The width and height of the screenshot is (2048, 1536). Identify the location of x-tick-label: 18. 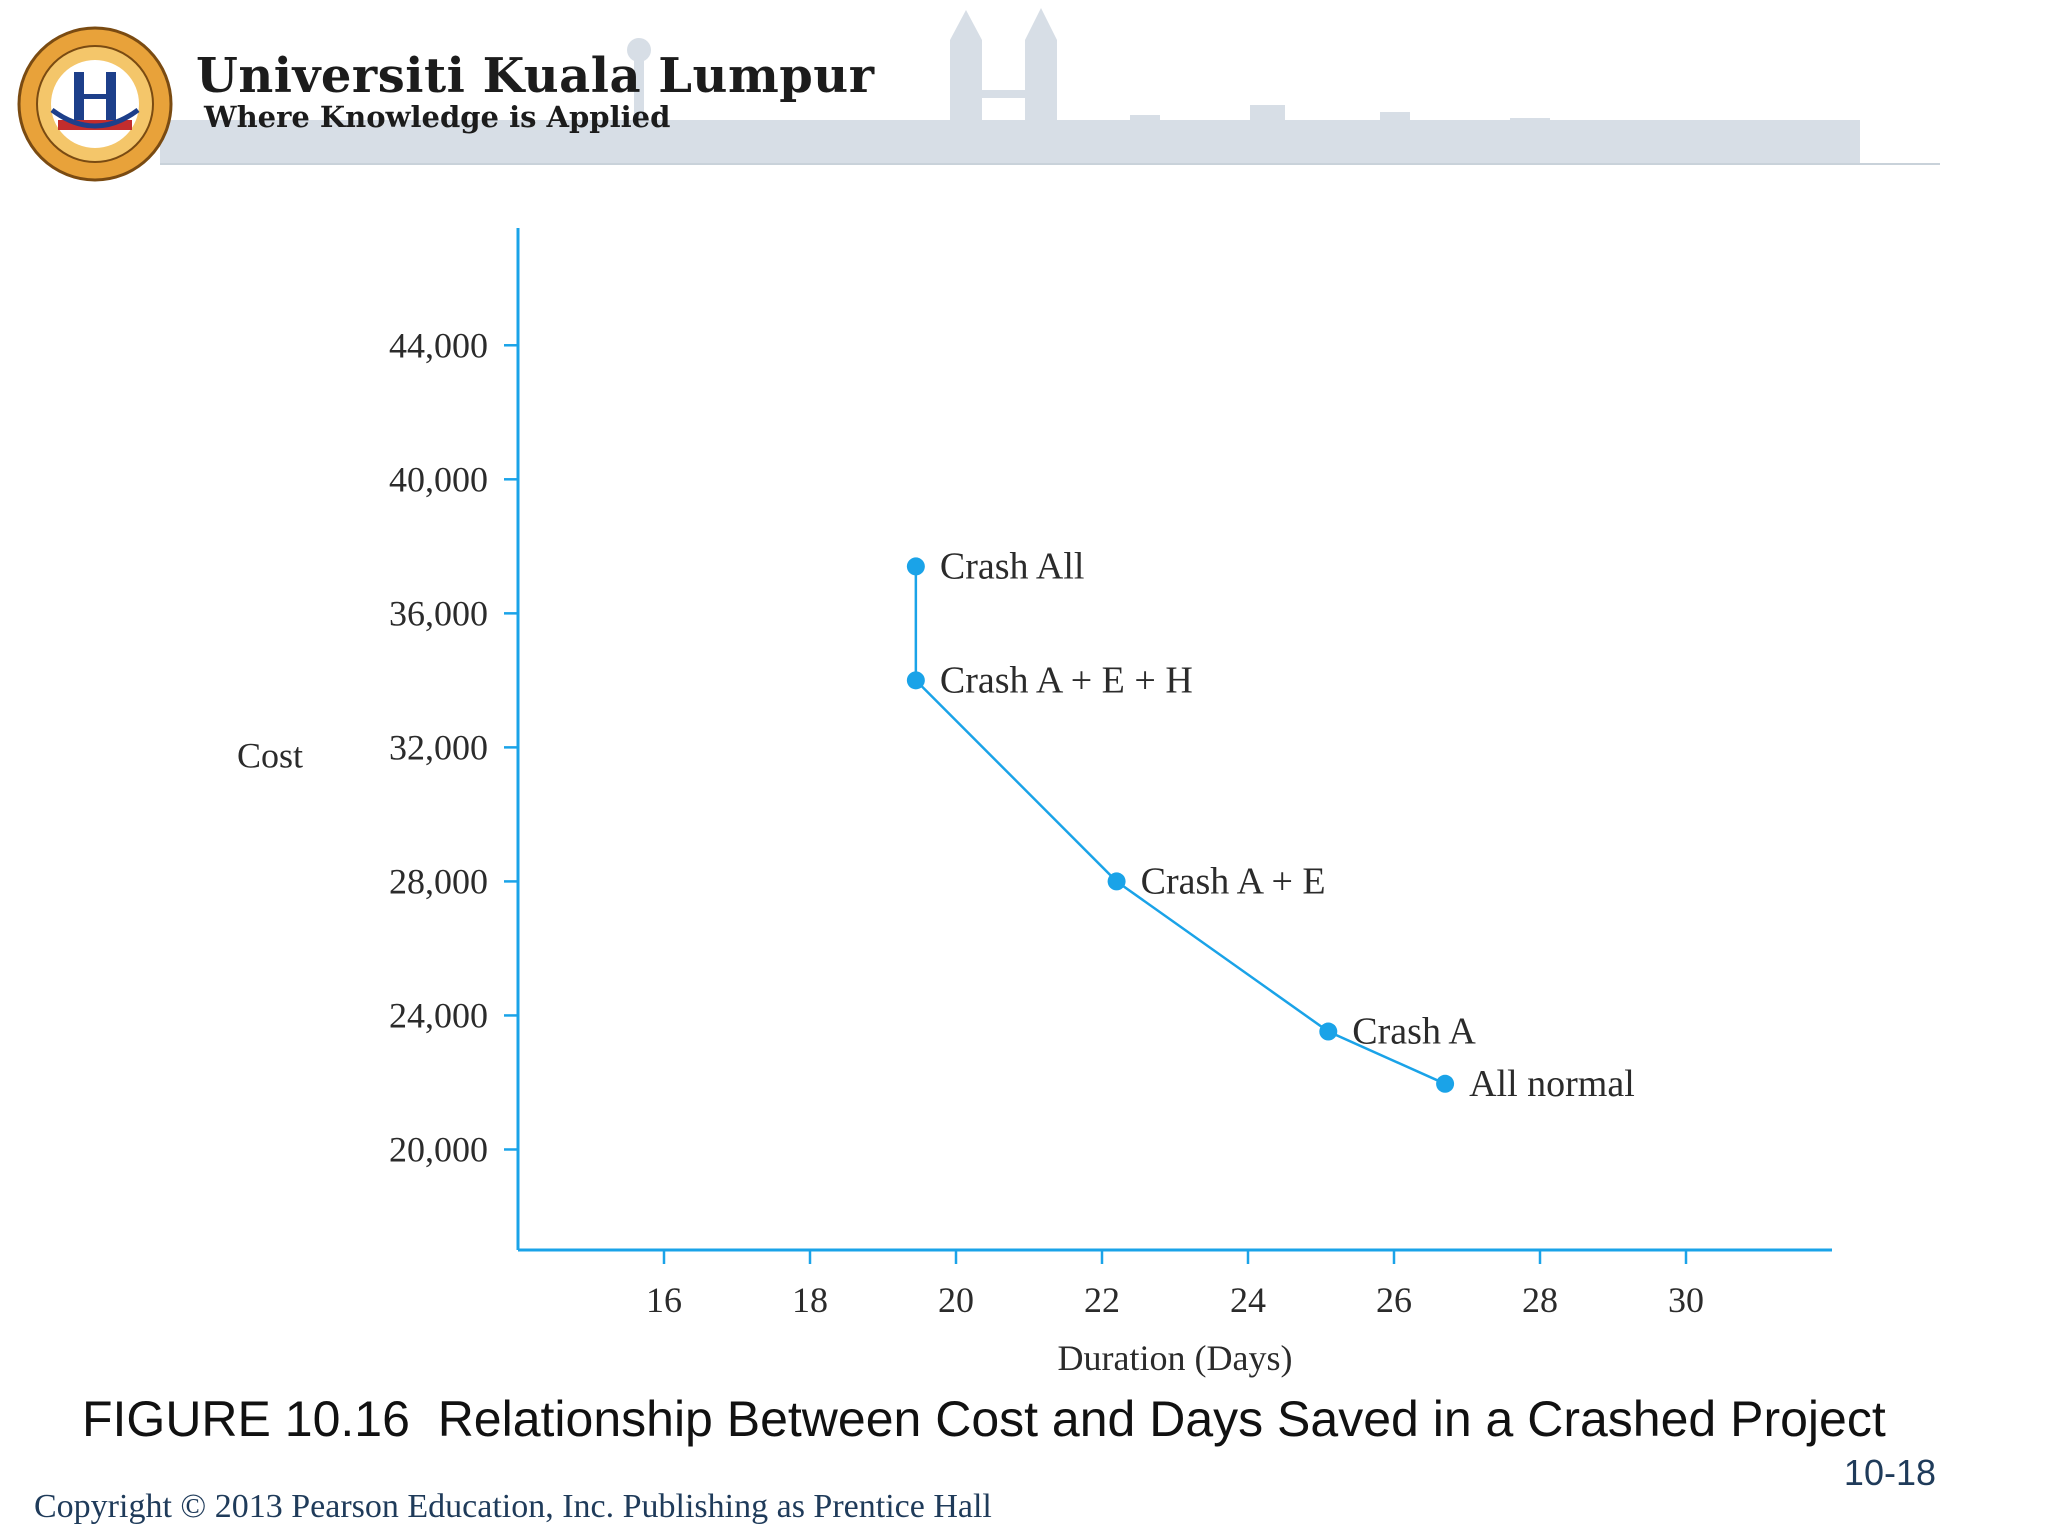
(810, 1300).